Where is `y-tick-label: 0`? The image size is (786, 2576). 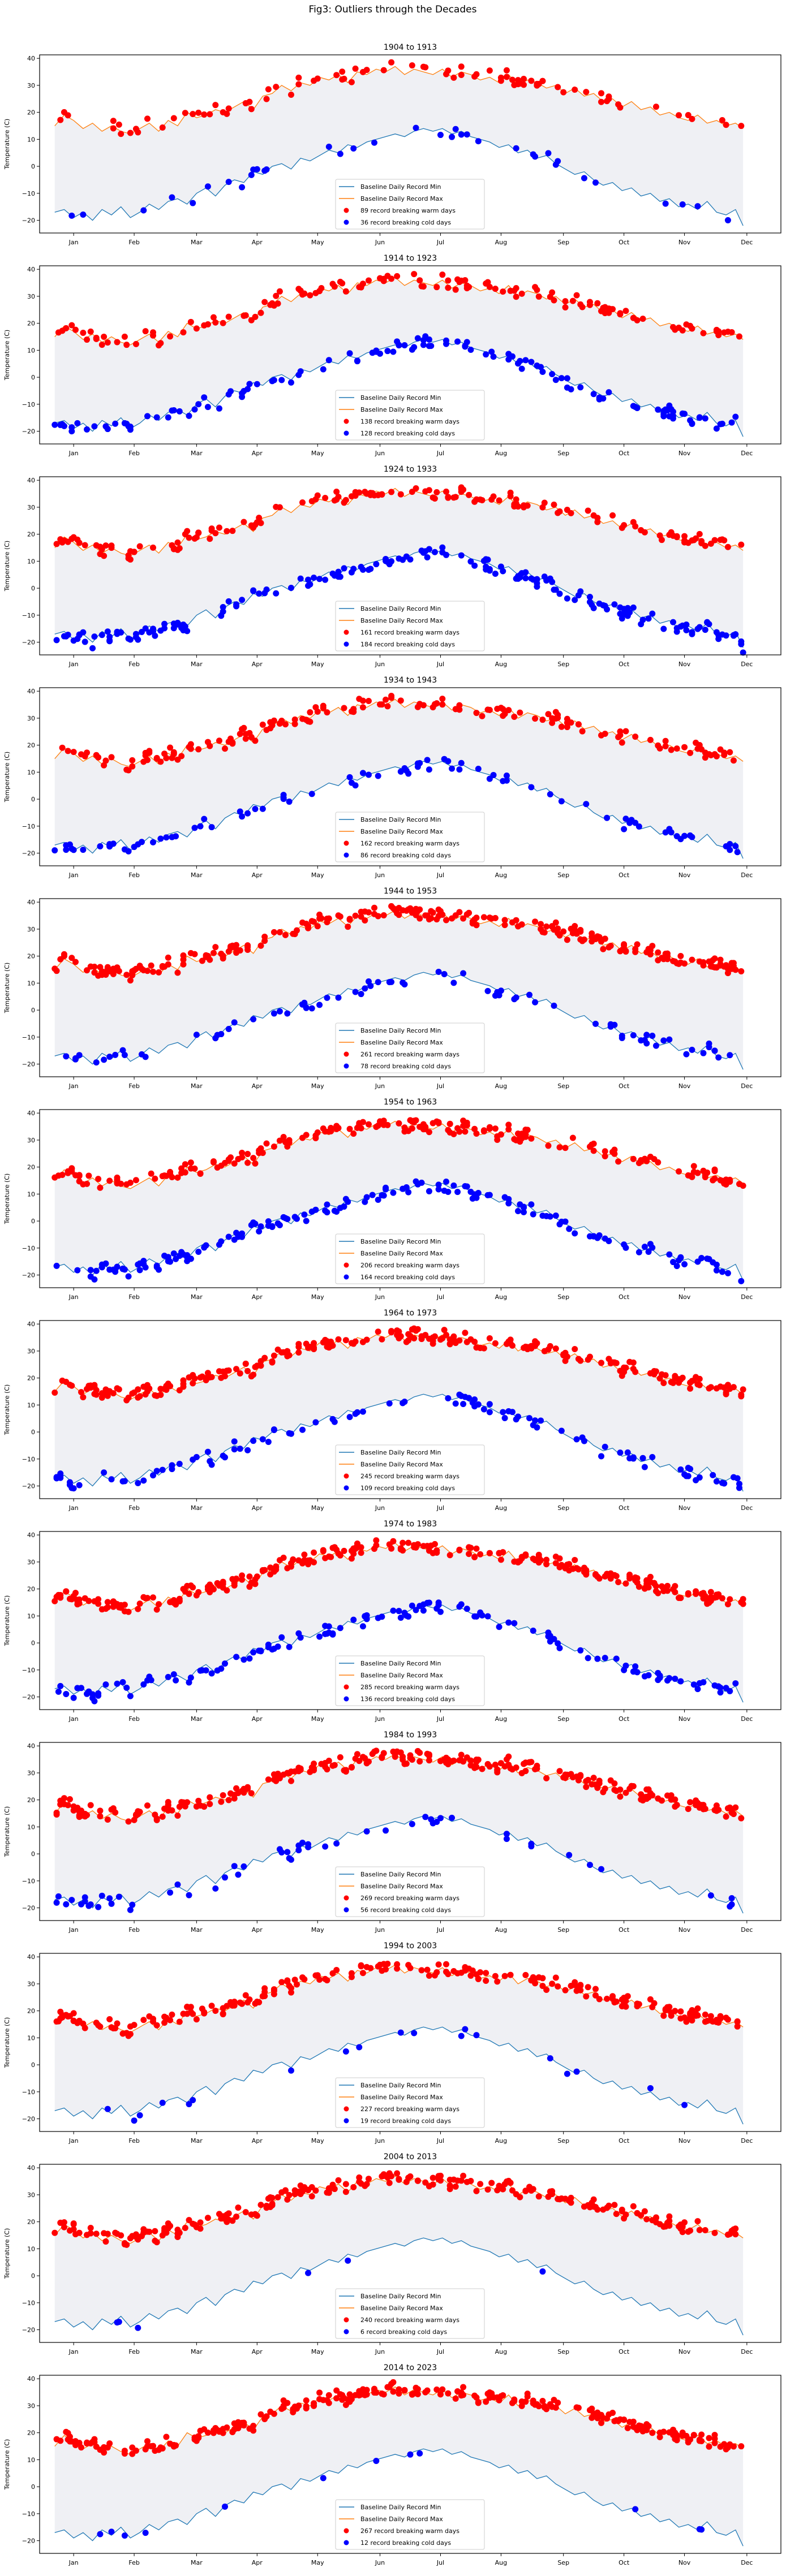
y-tick-label: 0 is located at coordinates (33, 1222).